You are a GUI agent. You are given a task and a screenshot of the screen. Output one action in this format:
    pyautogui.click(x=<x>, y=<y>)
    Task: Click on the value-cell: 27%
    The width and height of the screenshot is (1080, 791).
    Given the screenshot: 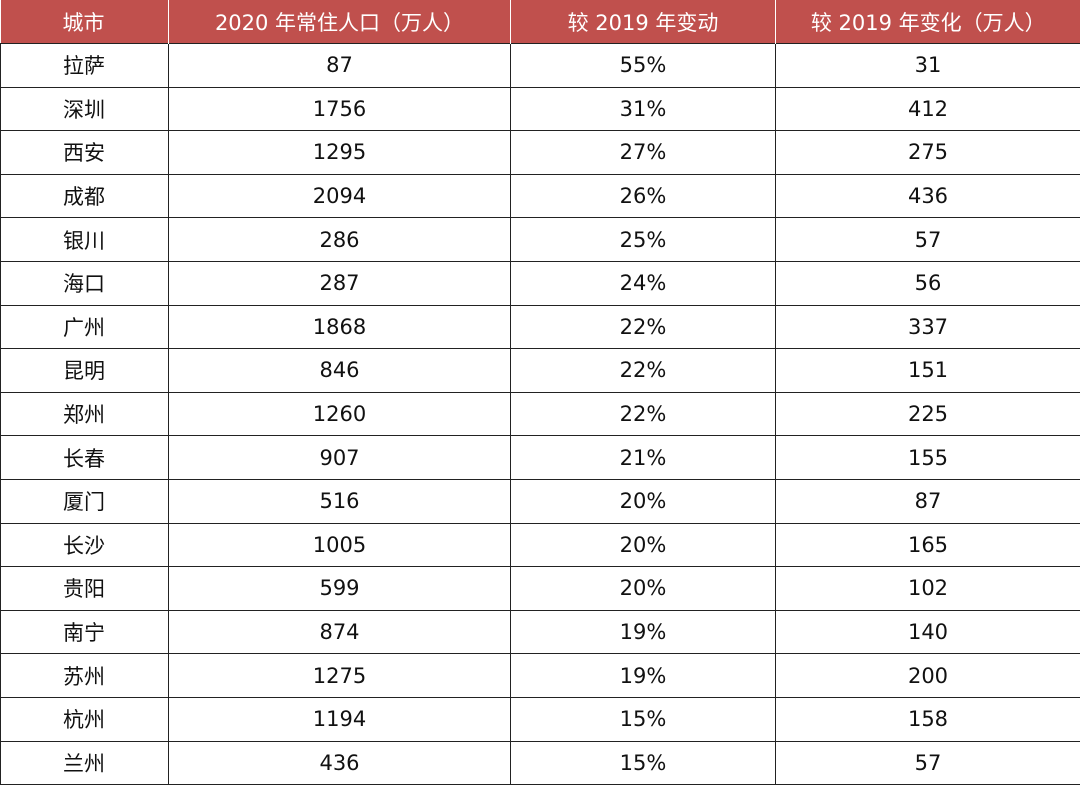 What is the action you would take?
    pyautogui.click(x=643, y=152)
    